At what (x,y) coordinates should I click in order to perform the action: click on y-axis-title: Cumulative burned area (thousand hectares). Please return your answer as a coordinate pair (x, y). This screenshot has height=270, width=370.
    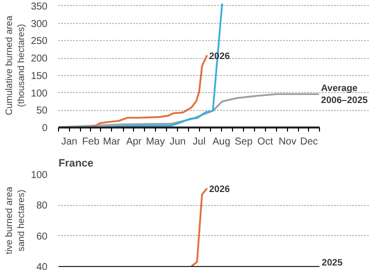
    Looking at the image, I should click on (15, 65).